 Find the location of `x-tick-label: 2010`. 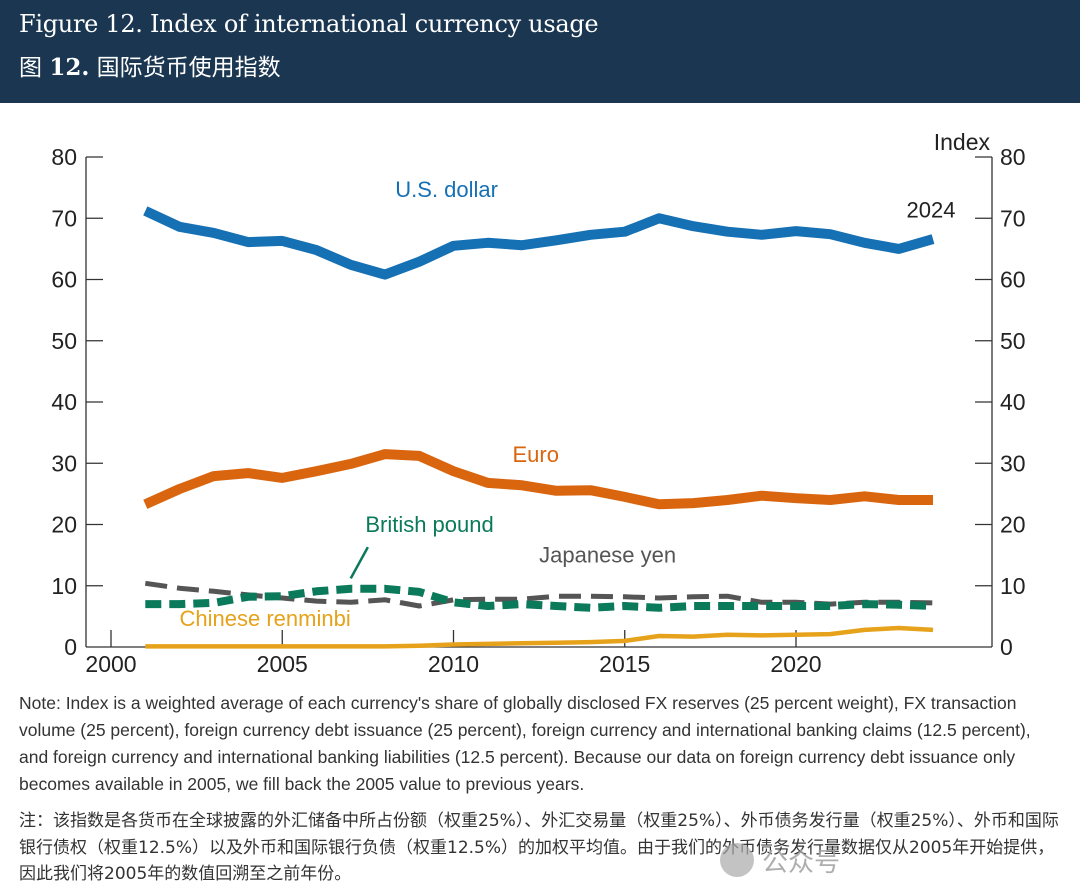

x-tick-label: 2010 is located at coordinates (453, 664).